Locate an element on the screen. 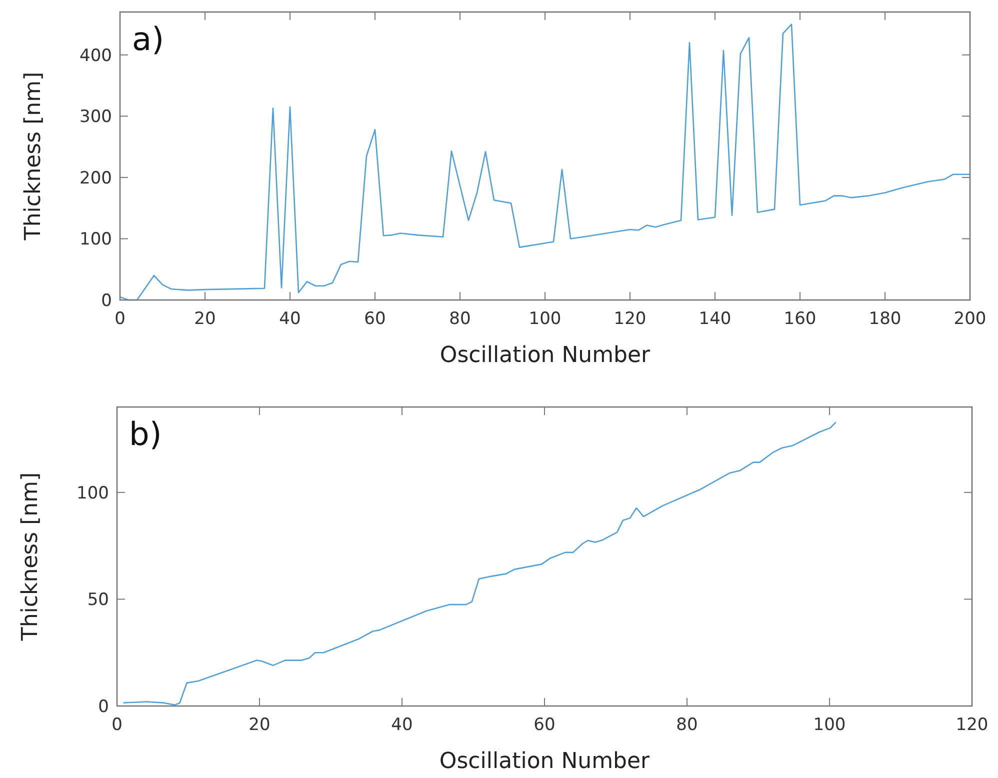 The image size is (998, 778). x-tick-label: 160 is located at coordinates (800, 319).